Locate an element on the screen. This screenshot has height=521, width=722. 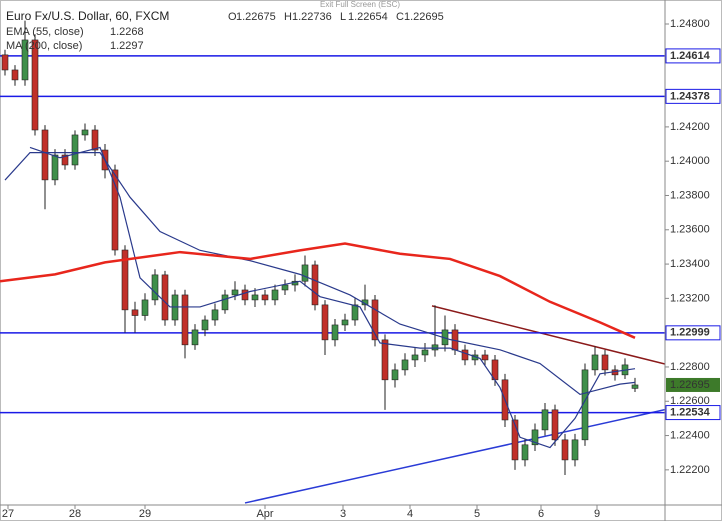
y-tick-label: 1.24800 is located at coordinates (690, 24).